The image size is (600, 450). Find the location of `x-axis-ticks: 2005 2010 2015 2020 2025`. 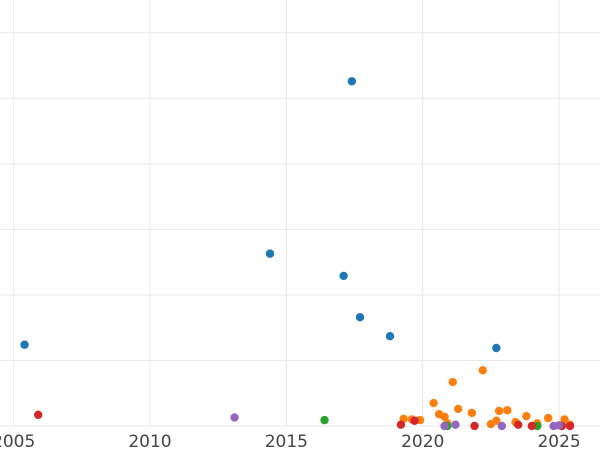

x-axis-ticks: 2005 2010 2015 2020 2025 is located at coordinates (290, 441).